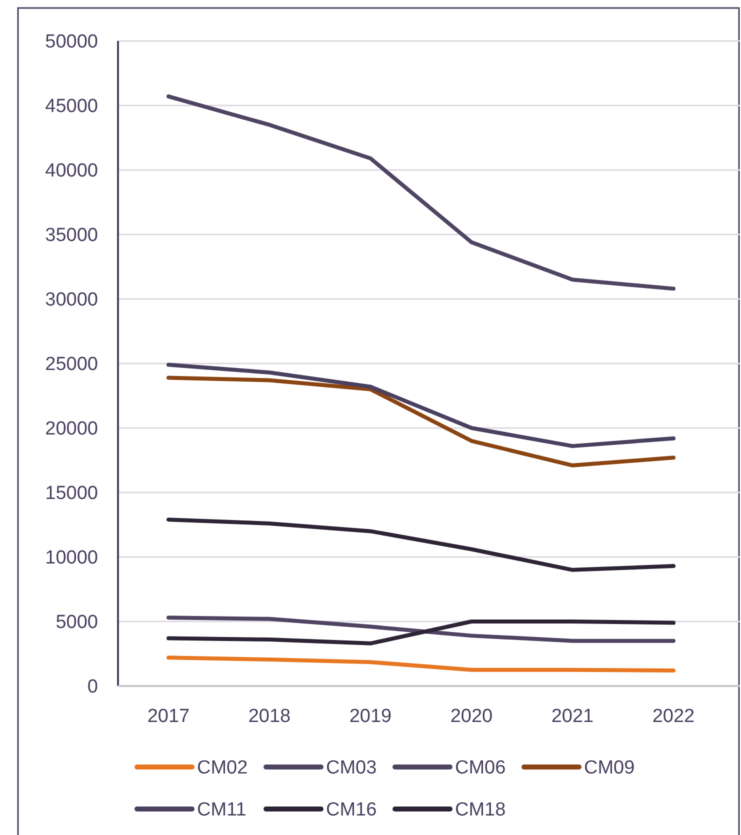 The width and height of the screenshot is (741, 835). Describe the element at coordinates (71, 558) in the screenshot. I see `y-tick-label: 10000` at that location.